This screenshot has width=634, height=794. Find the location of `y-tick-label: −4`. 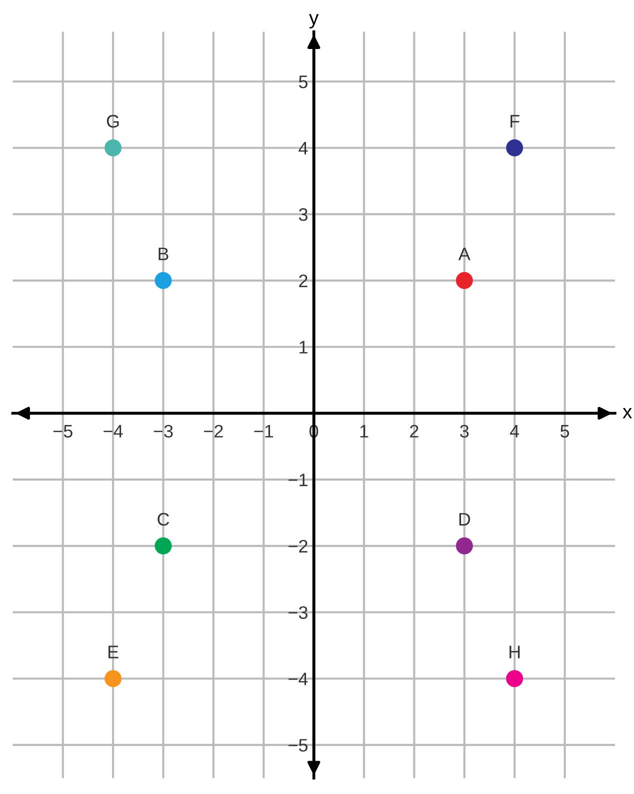

y-tick-label: −4 is located at coordinates (298, 679).